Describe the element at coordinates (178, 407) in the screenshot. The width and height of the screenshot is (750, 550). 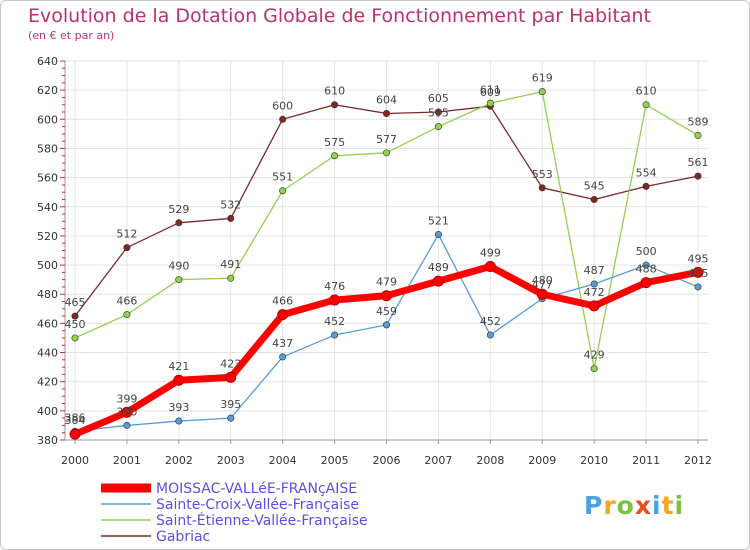
I see `data-label-1: 393` at that location.